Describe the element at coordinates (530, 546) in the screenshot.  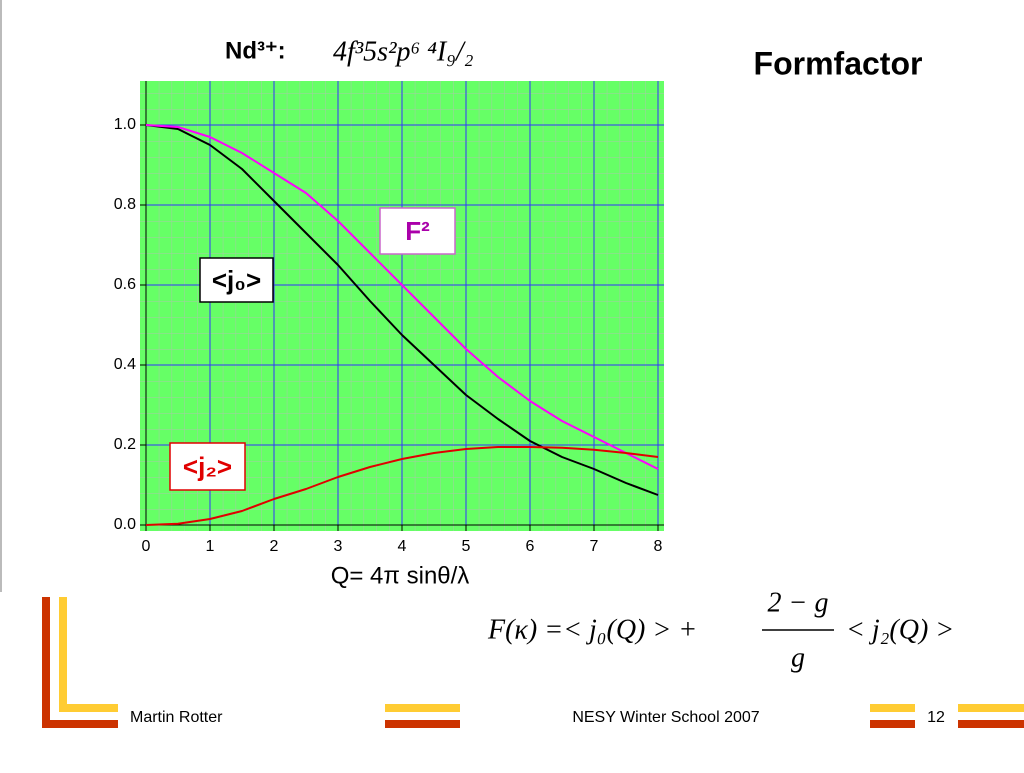
I see `x-tick-label: 6` at that location.